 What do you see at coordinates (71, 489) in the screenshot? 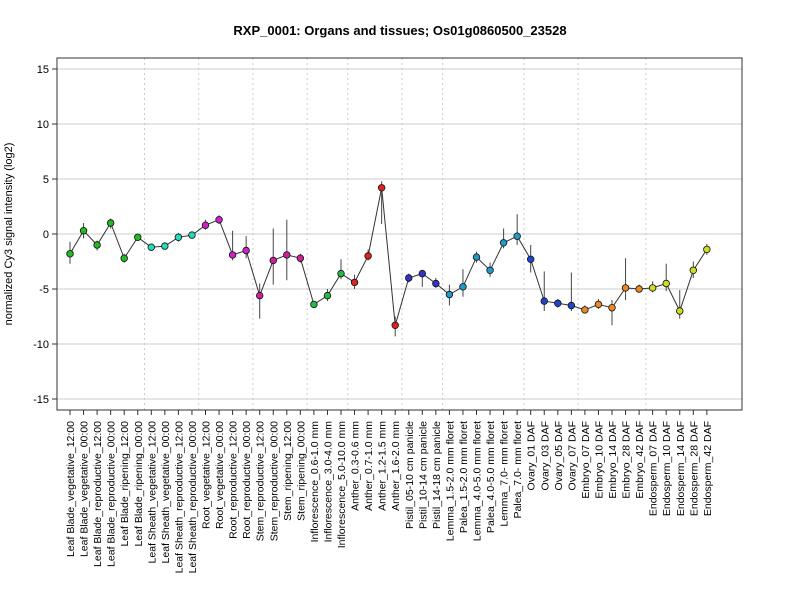
I see `x-tick-label: Leaf Blade_vegetative_12:00` at bounding box center [71, 489].